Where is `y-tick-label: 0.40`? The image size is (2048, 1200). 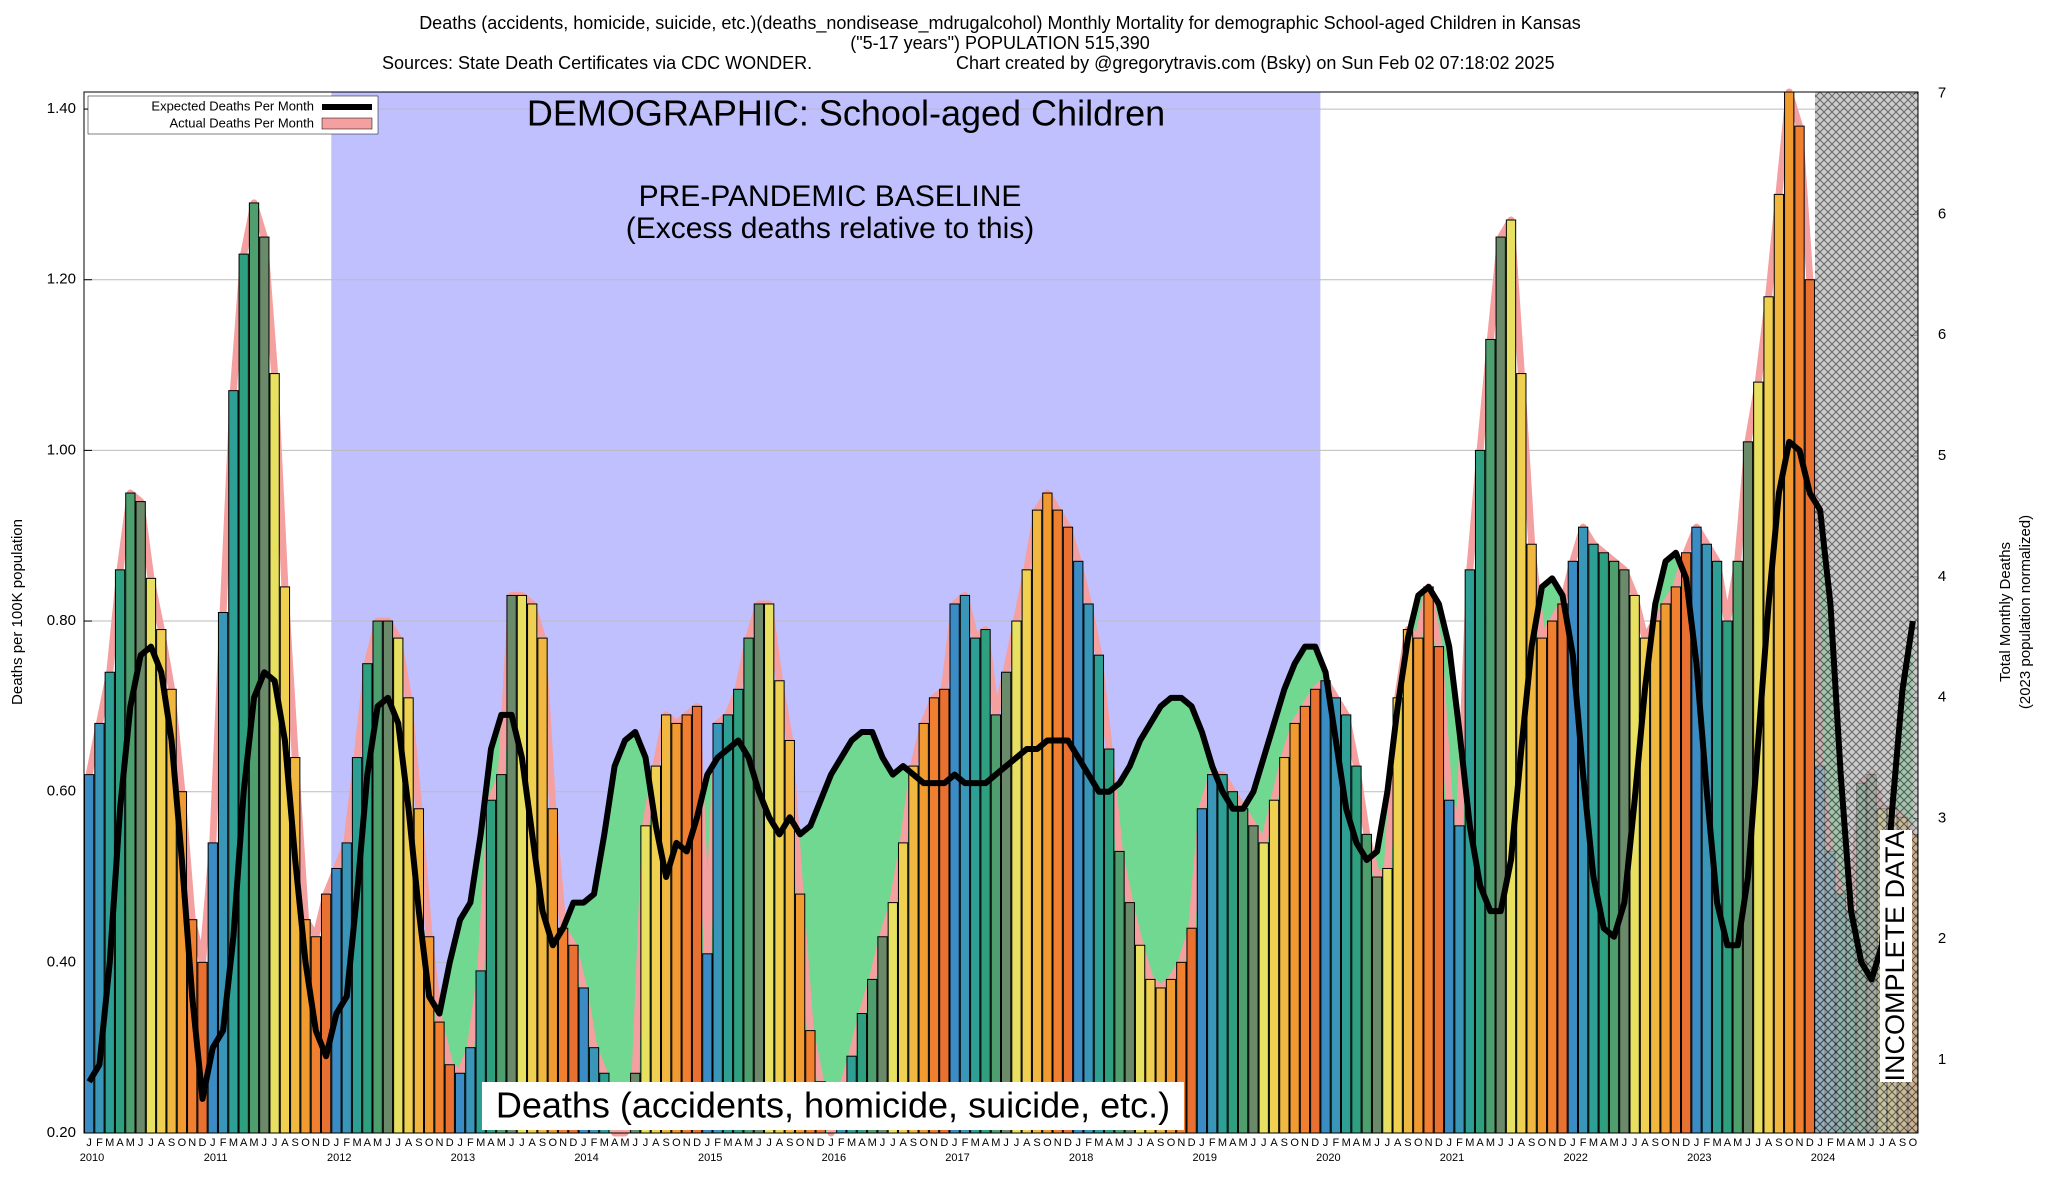
y-tick-label: 0.40 is located at coordinates (61, 961).